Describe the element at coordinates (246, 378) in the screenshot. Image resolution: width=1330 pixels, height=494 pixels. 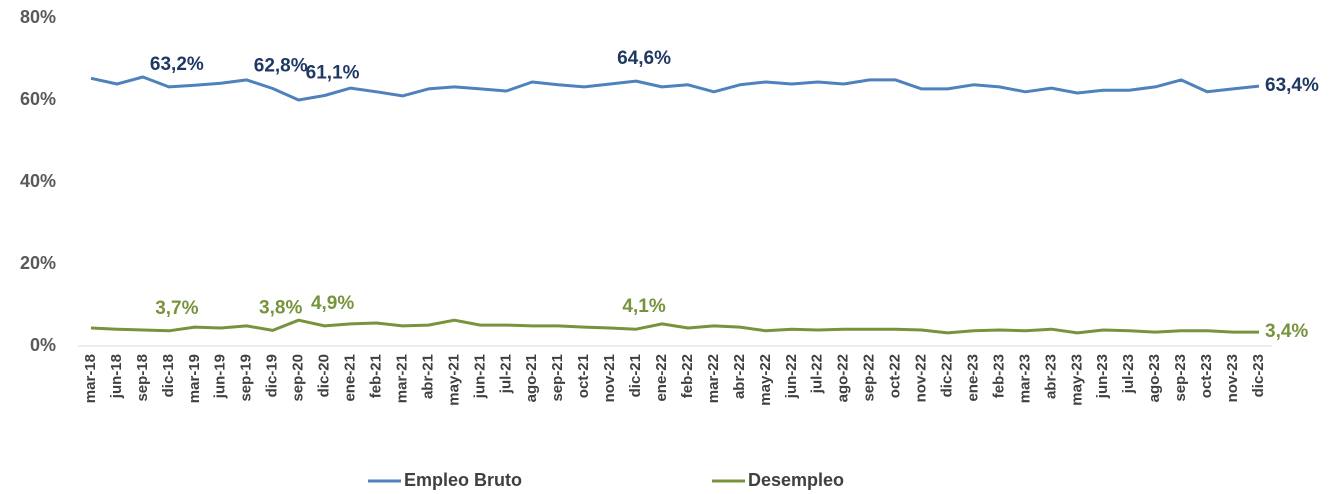
I see `x-tick-label: sep-19` at that location.